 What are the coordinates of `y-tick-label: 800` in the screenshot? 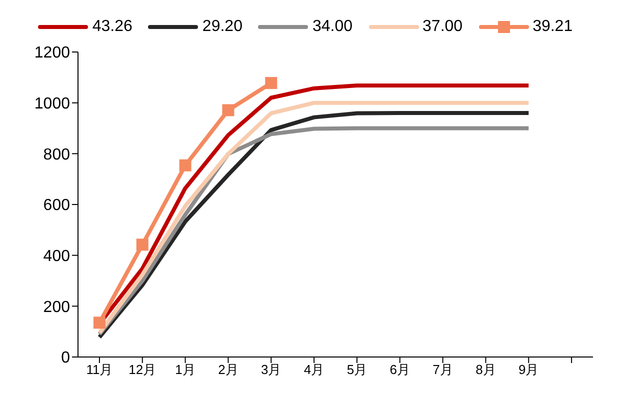 It's located at (56, 155).